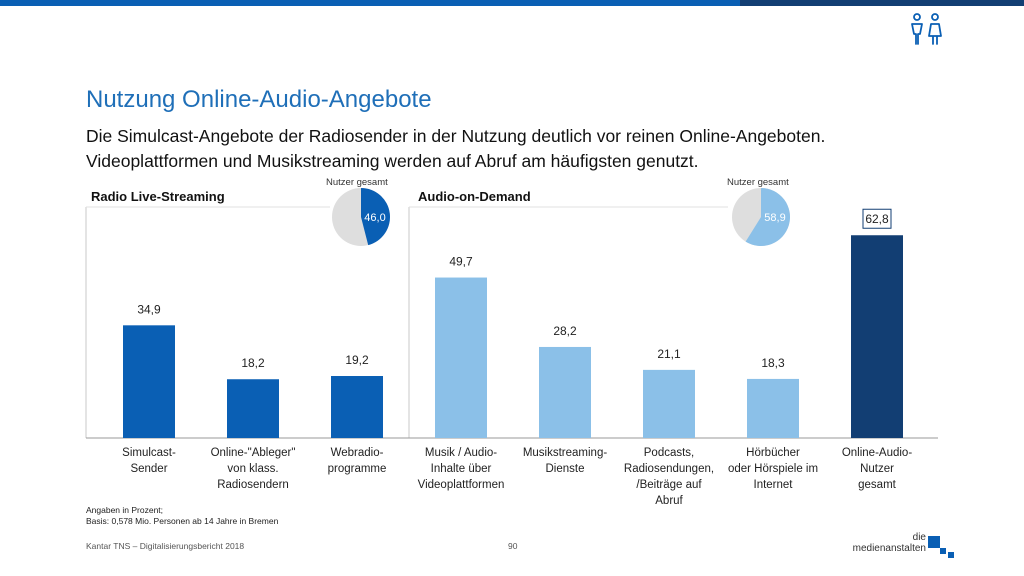 This screenshot has width=1024, height=576. What do you see at coordinates (149, 453) in the screenshot?
I see `category-label-0-line-0: Simulcast-` at bounding box center [149, 453].